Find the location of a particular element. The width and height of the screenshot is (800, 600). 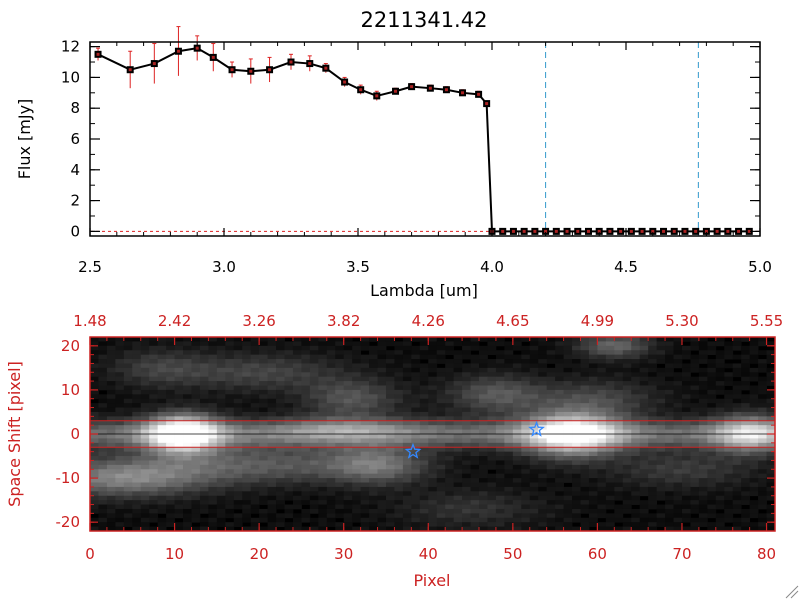

shift-tick-label: 10 is located at coordinates (70, 390).